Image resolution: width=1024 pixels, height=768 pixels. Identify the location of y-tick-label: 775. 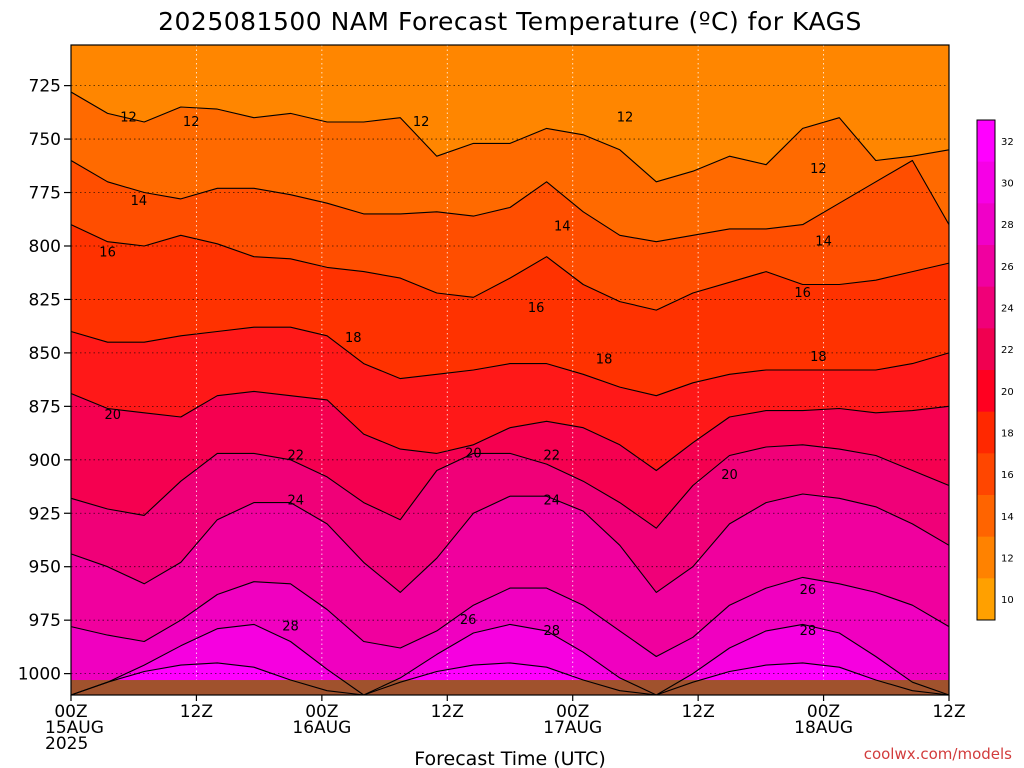
(45, 194).